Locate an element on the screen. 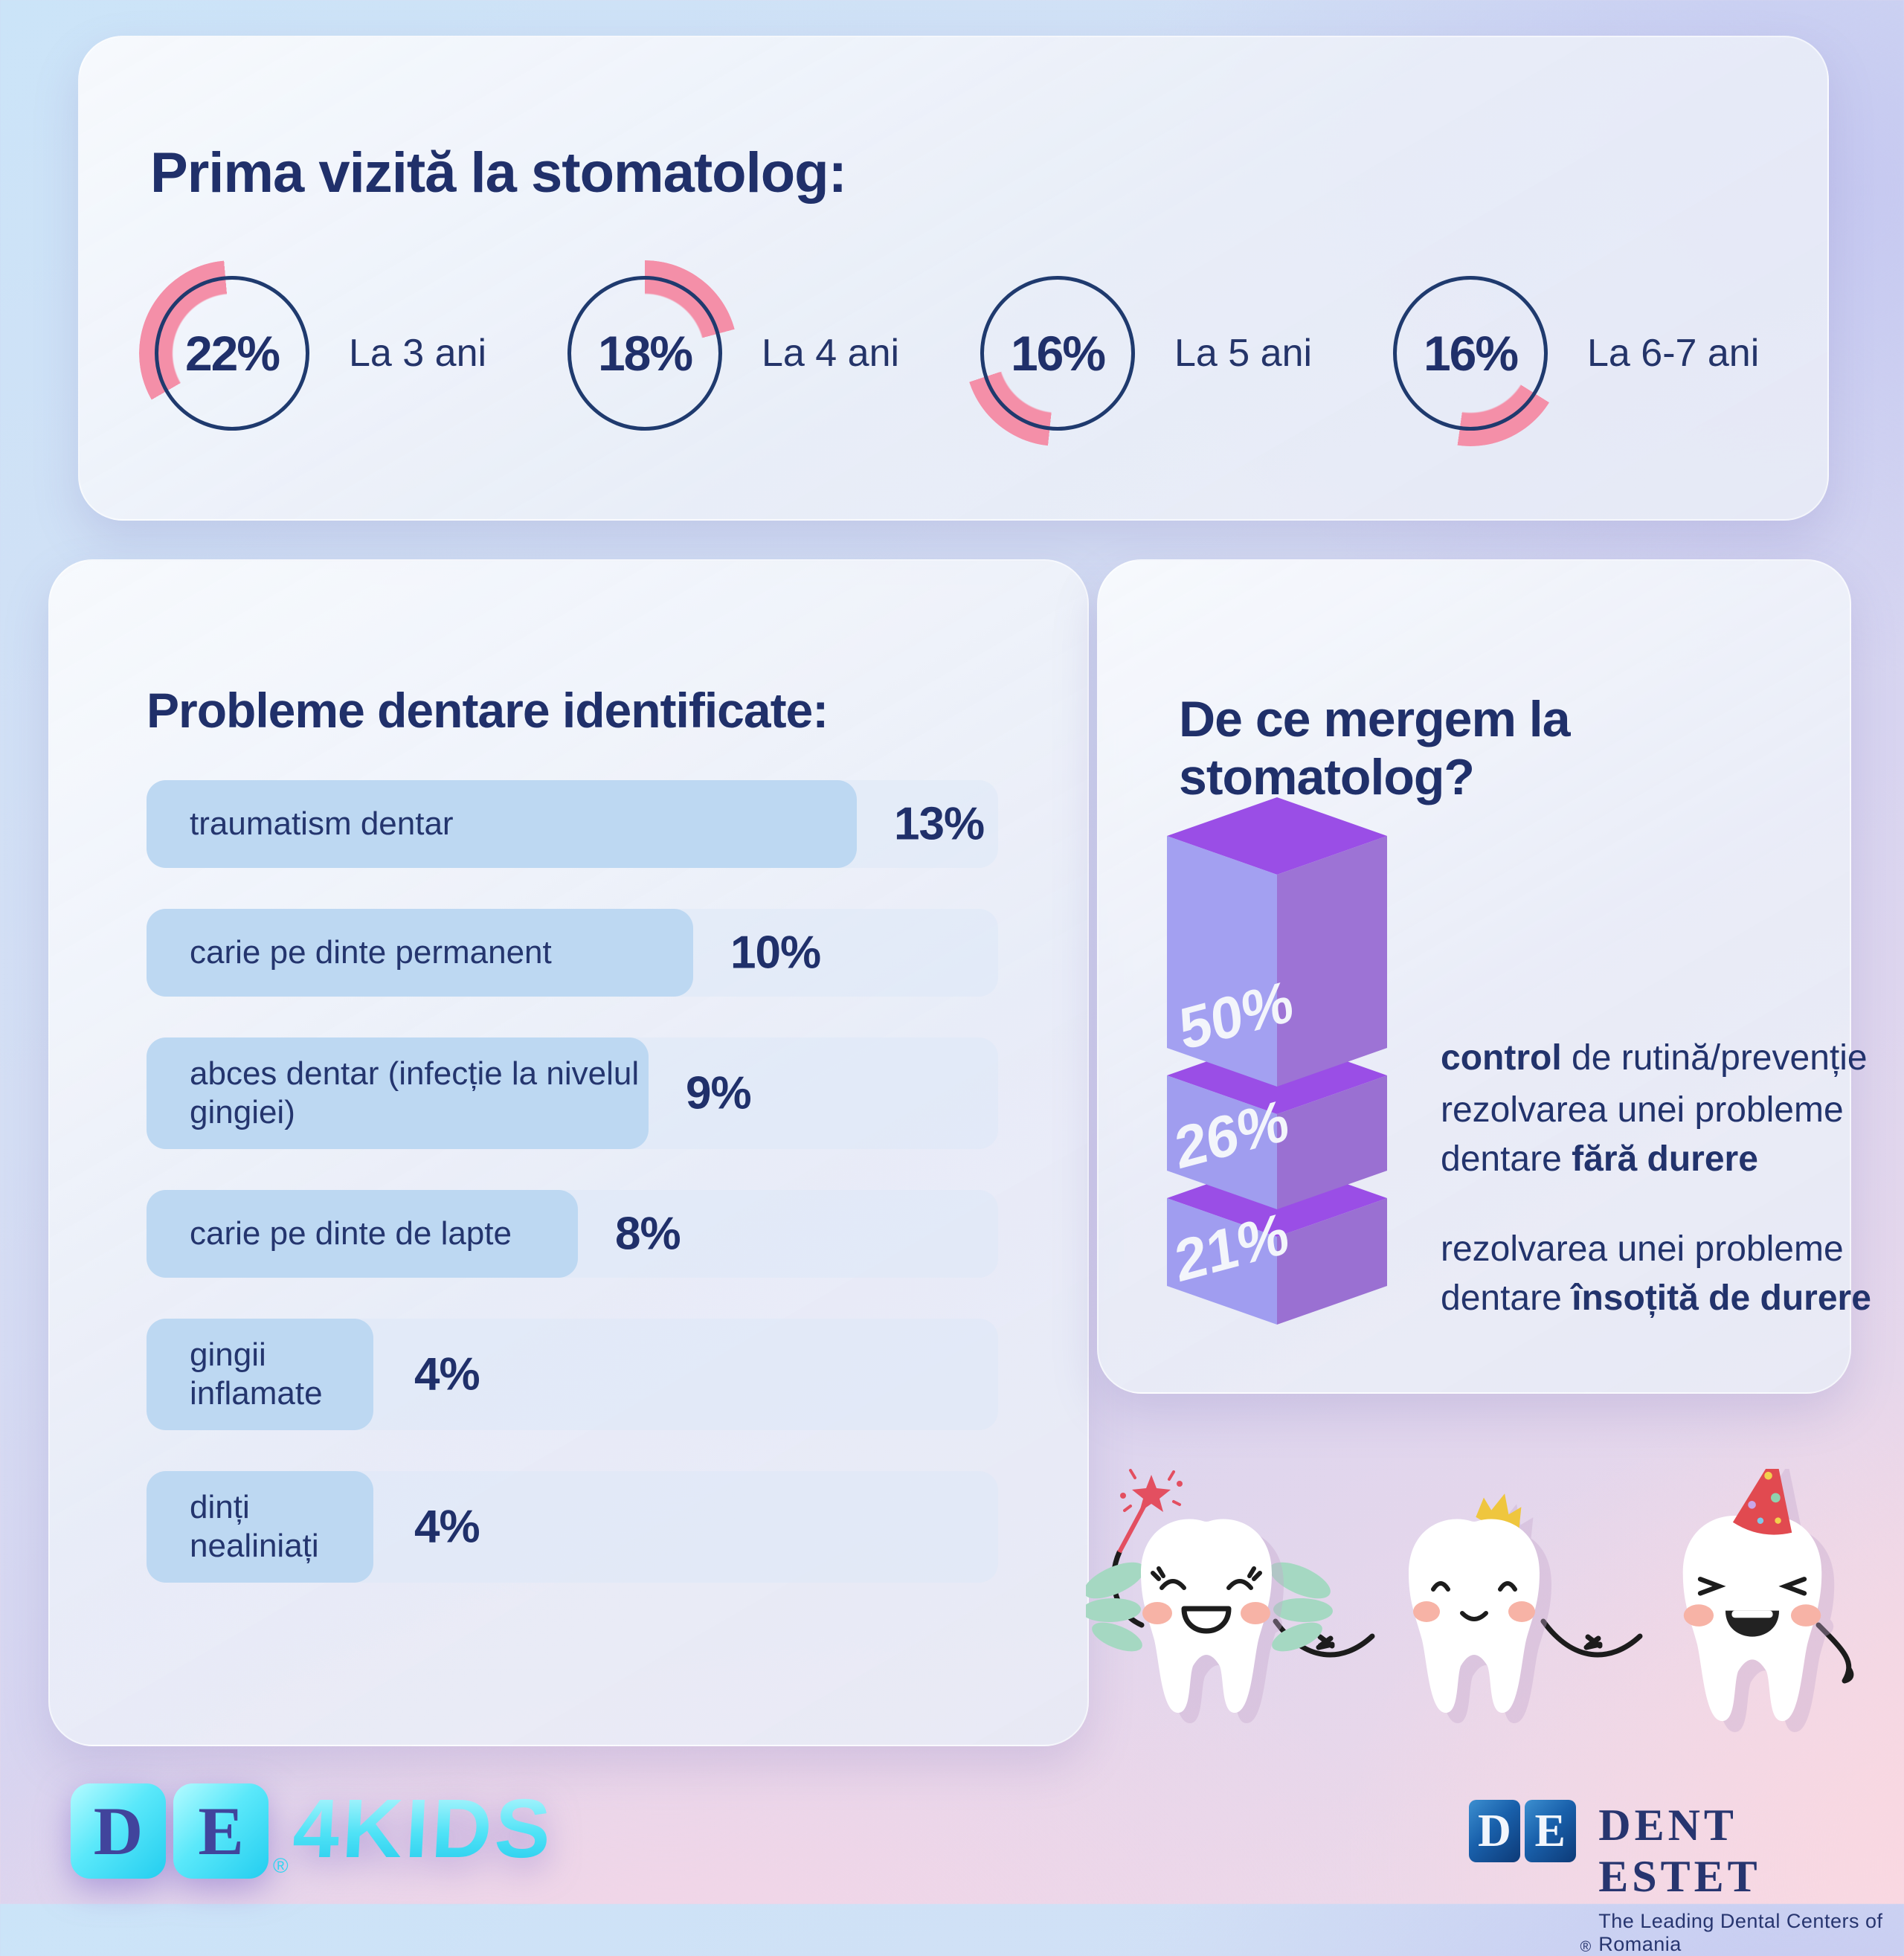  party-arm is located at coordinates (1835, 1653).